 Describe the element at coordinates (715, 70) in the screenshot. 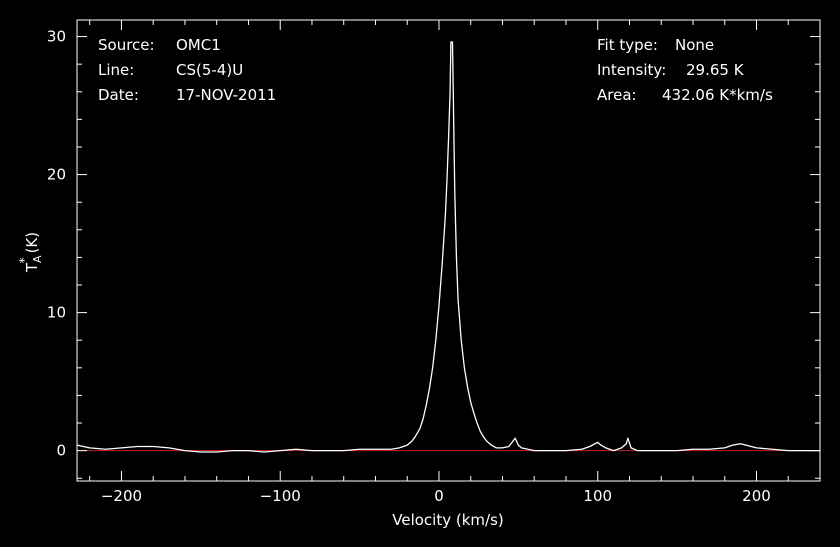

I see `intensity-value: 29.65 K` at that location.